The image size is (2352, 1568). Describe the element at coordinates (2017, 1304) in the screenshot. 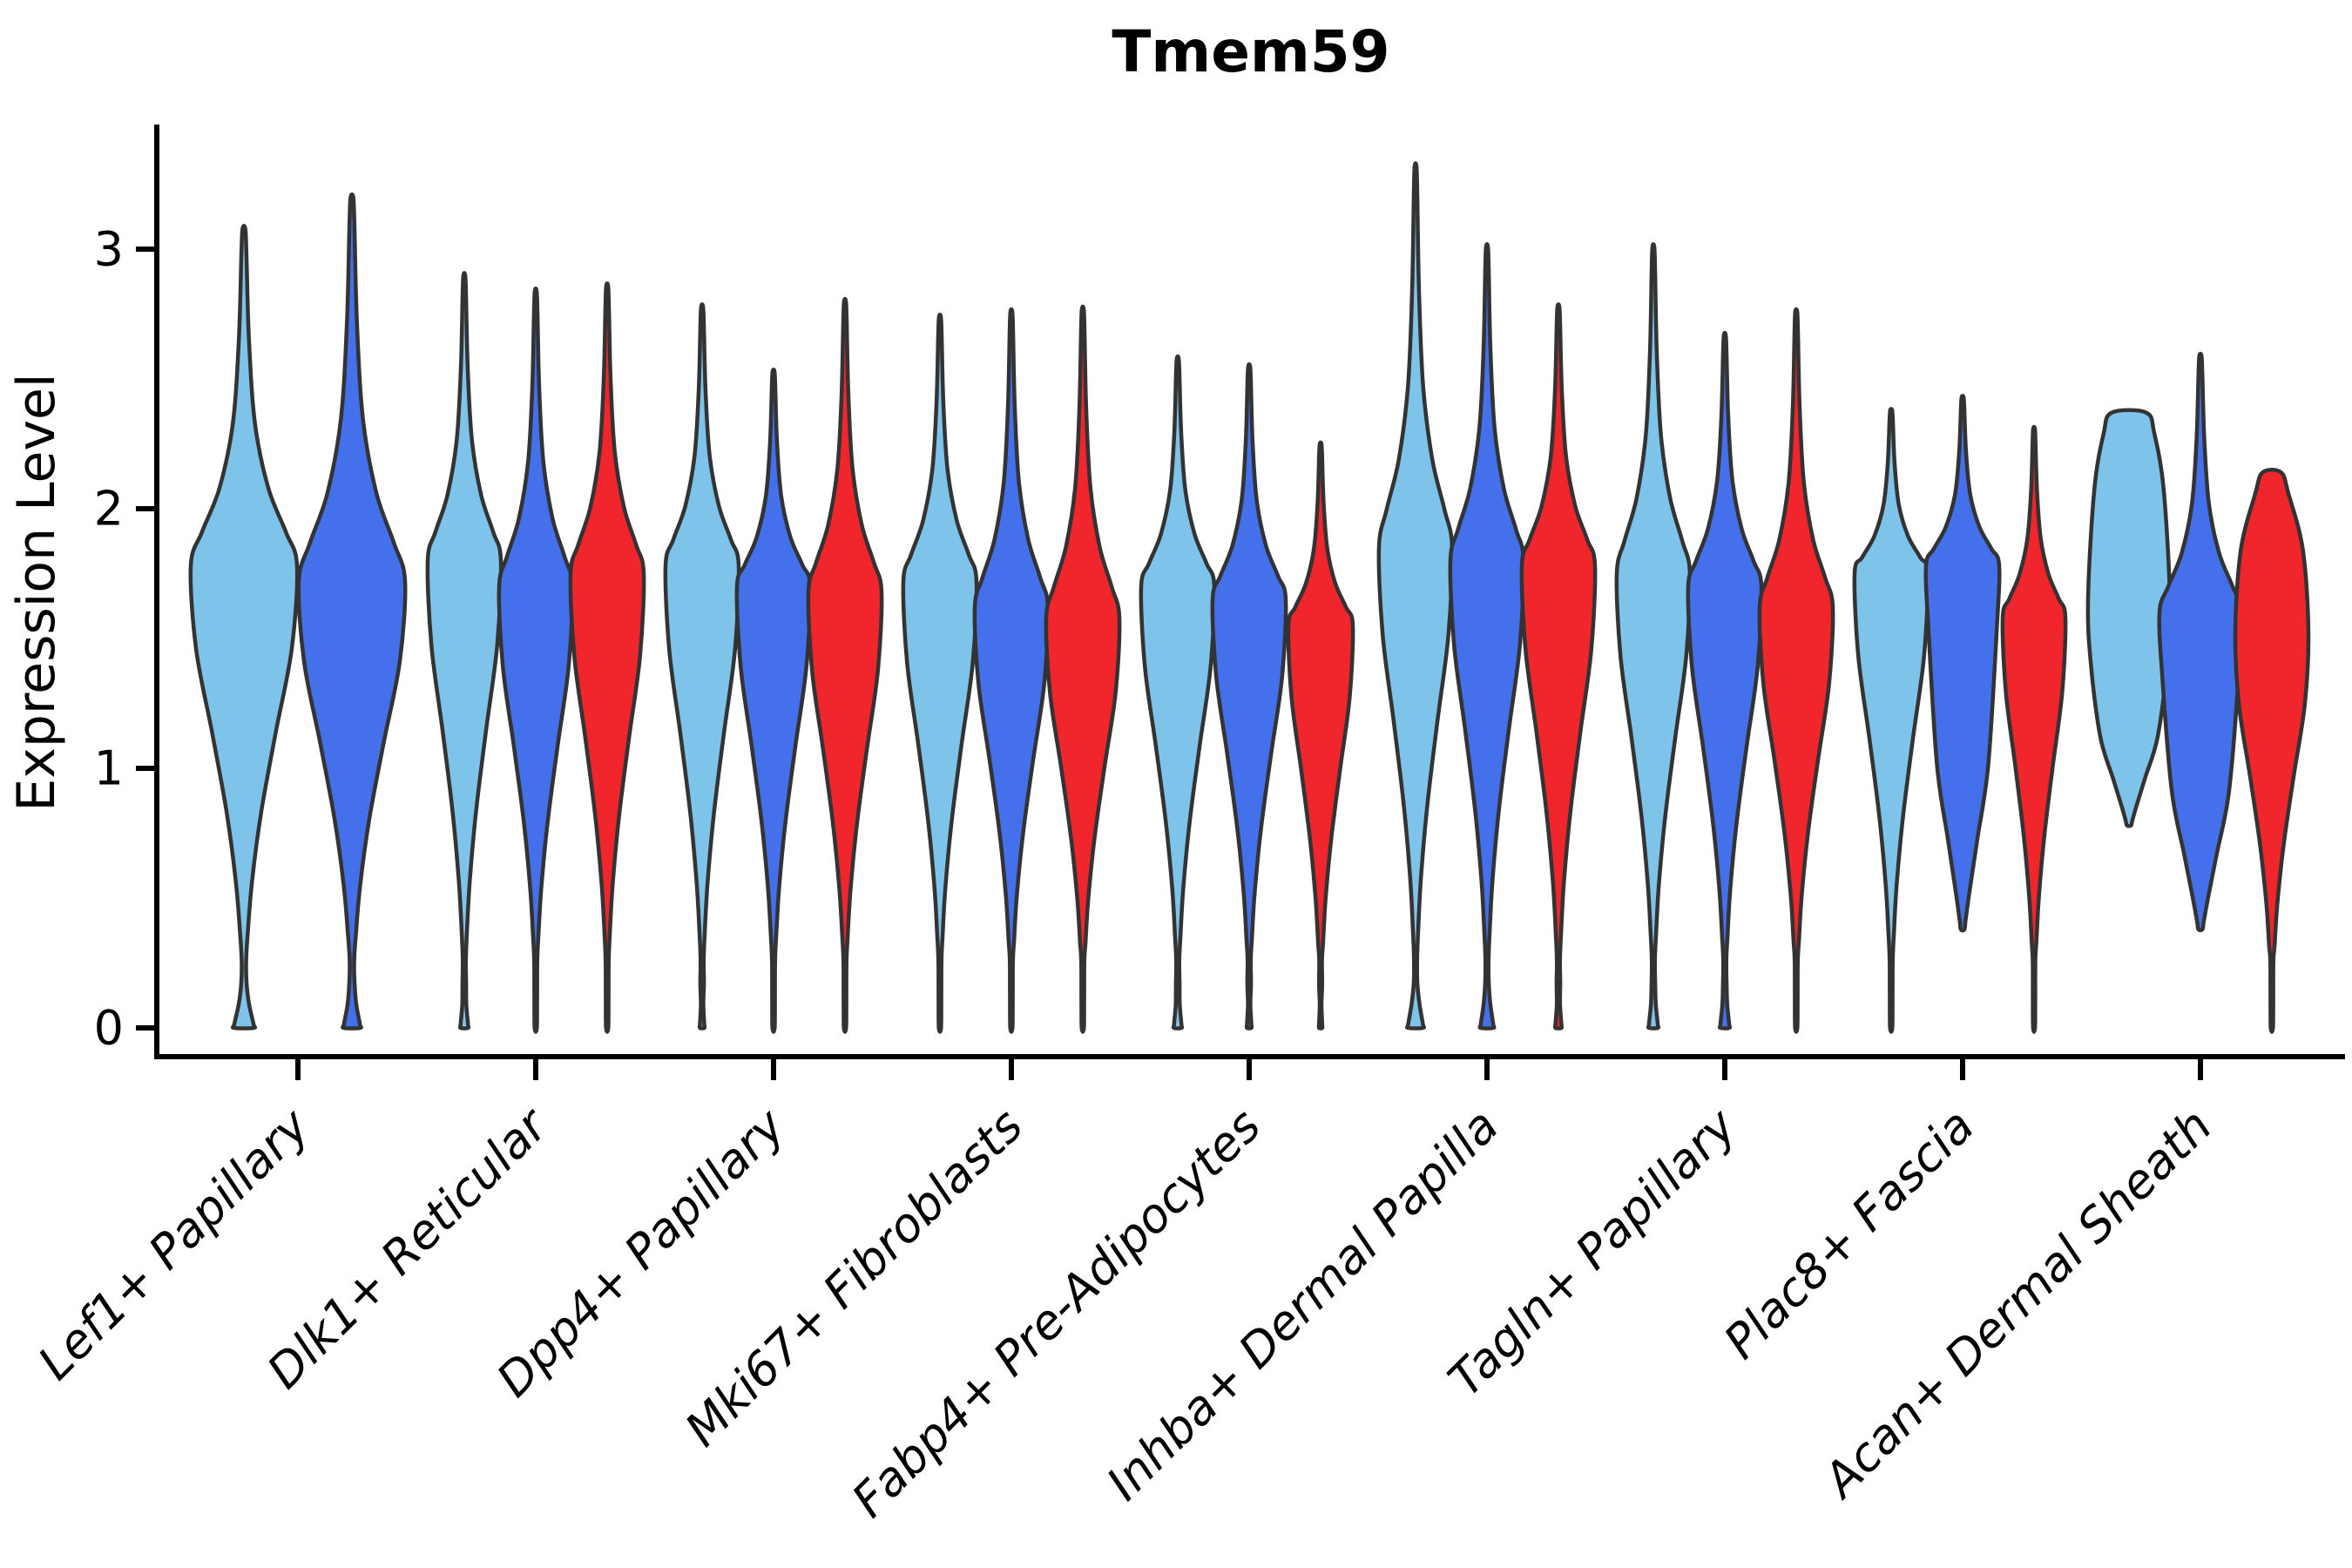

I see `x-tick-label-8: Acan+ Dermal Sheath` at that location.